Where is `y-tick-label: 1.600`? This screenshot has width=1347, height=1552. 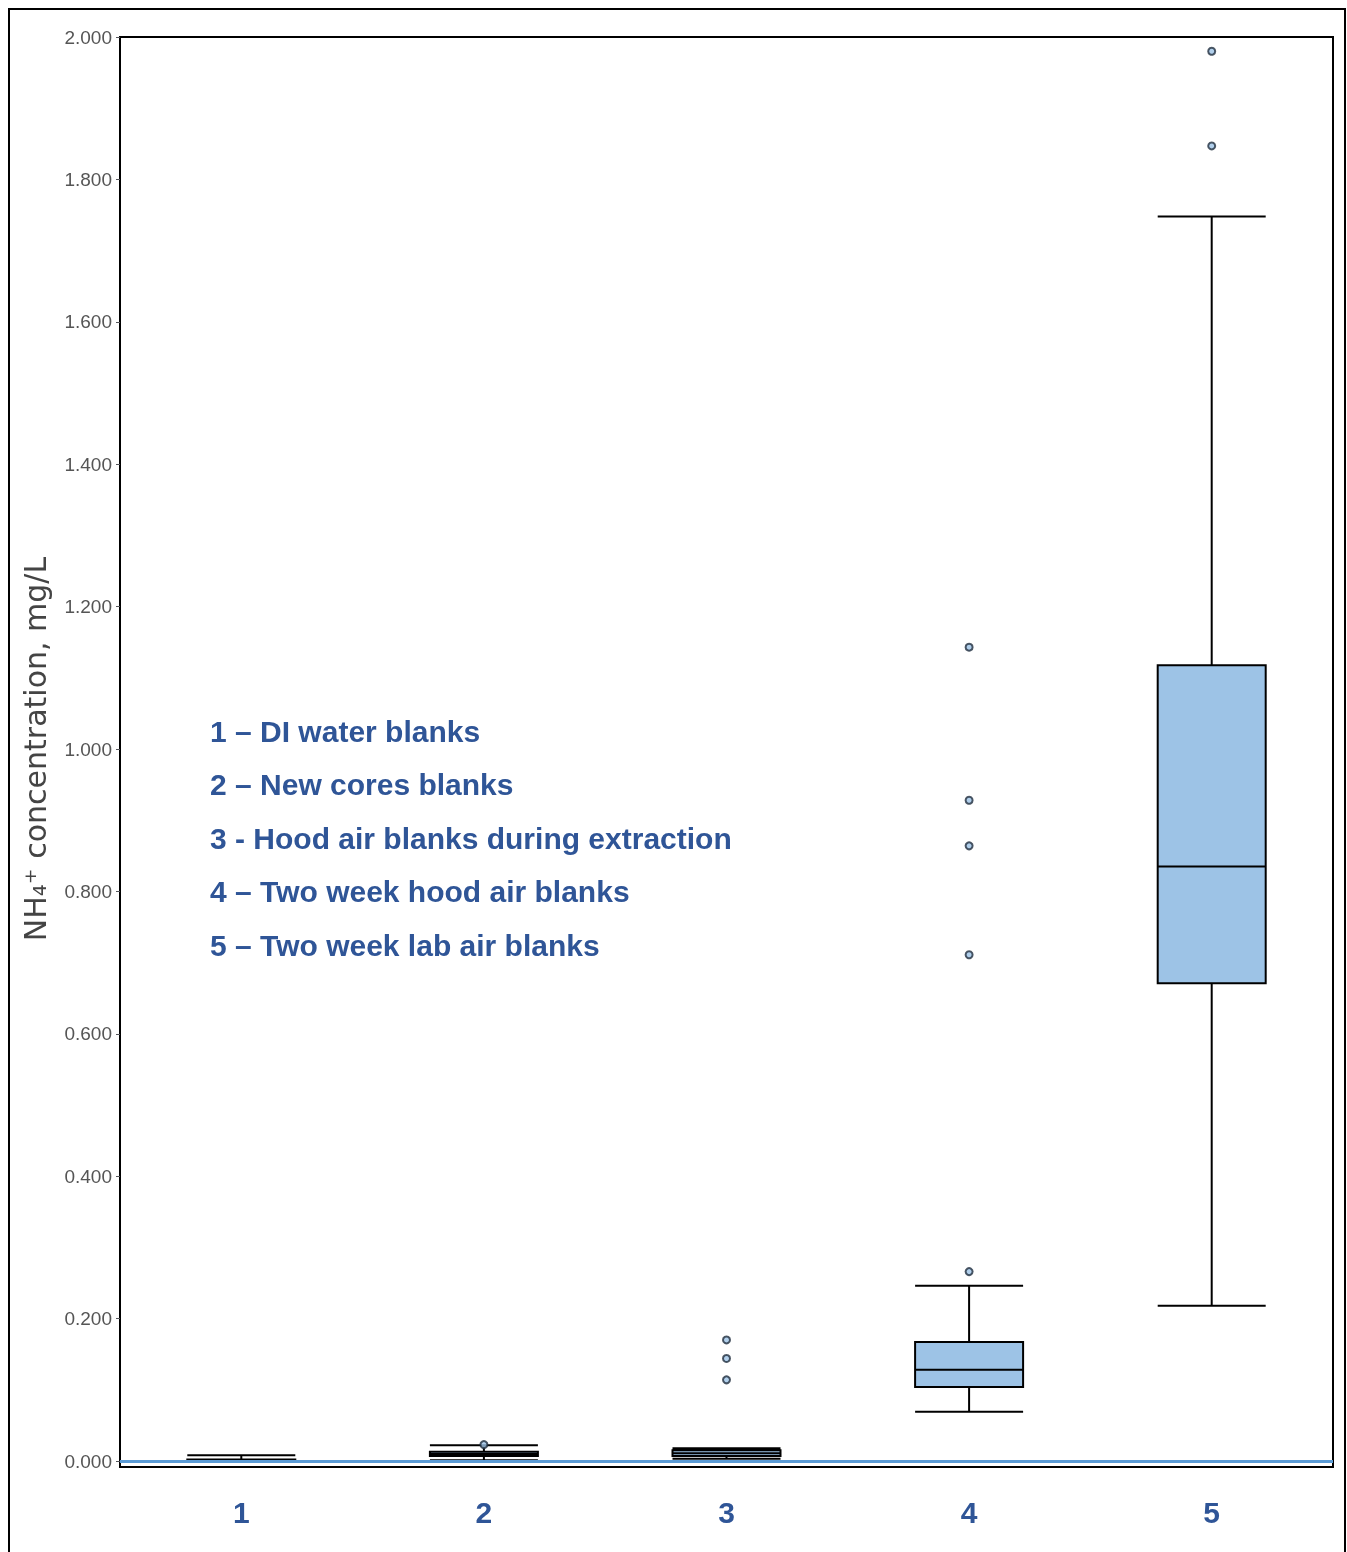
y-tick-label: 1.600 is located at coordinates (88, 322).